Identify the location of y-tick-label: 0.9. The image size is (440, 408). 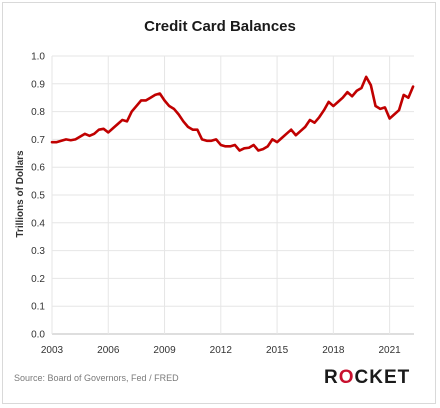
(38, 84).